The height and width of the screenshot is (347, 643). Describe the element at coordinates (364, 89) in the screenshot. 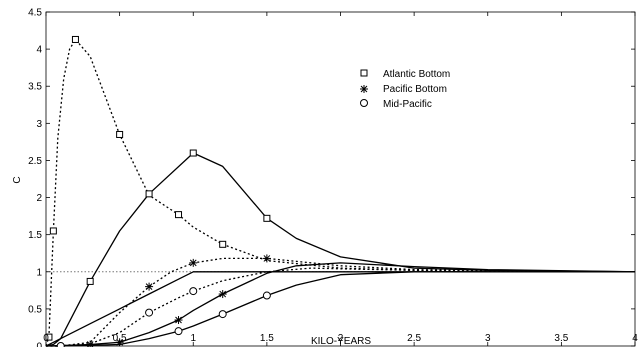

I see `asterisk-marker-icon` at that location.